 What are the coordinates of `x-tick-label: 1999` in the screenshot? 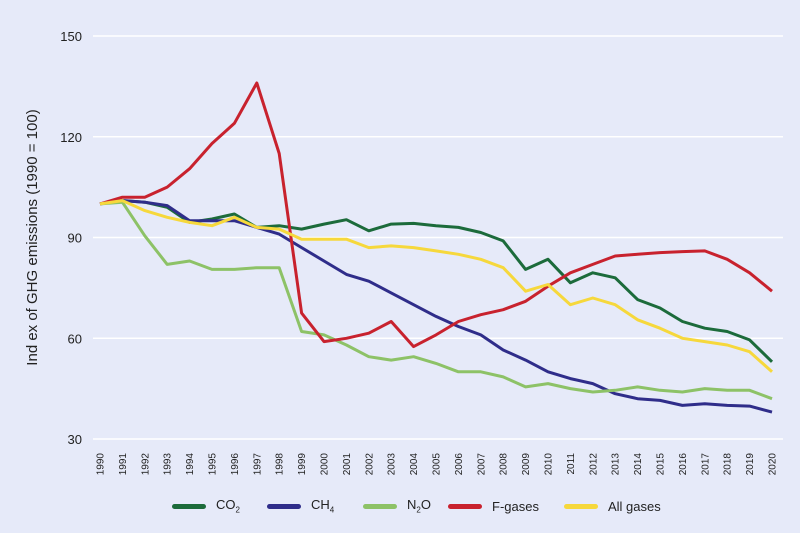 It's located at (302, 464).